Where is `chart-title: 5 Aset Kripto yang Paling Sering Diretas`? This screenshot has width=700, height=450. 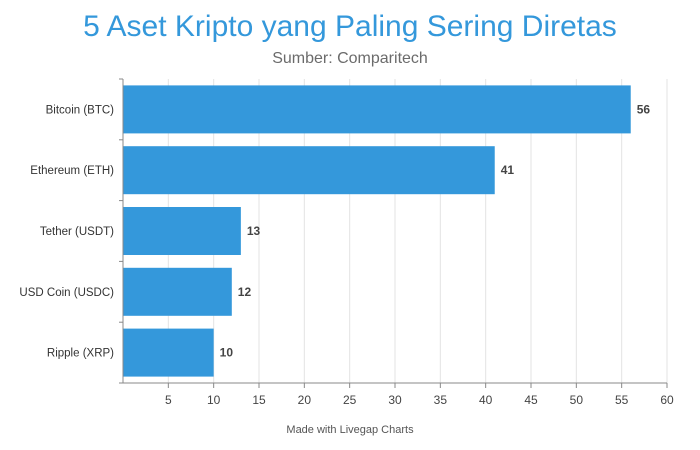
chart-title: 5 Aset Kripto yang Paling Sering Diretas is located at coordinates (350, 26).